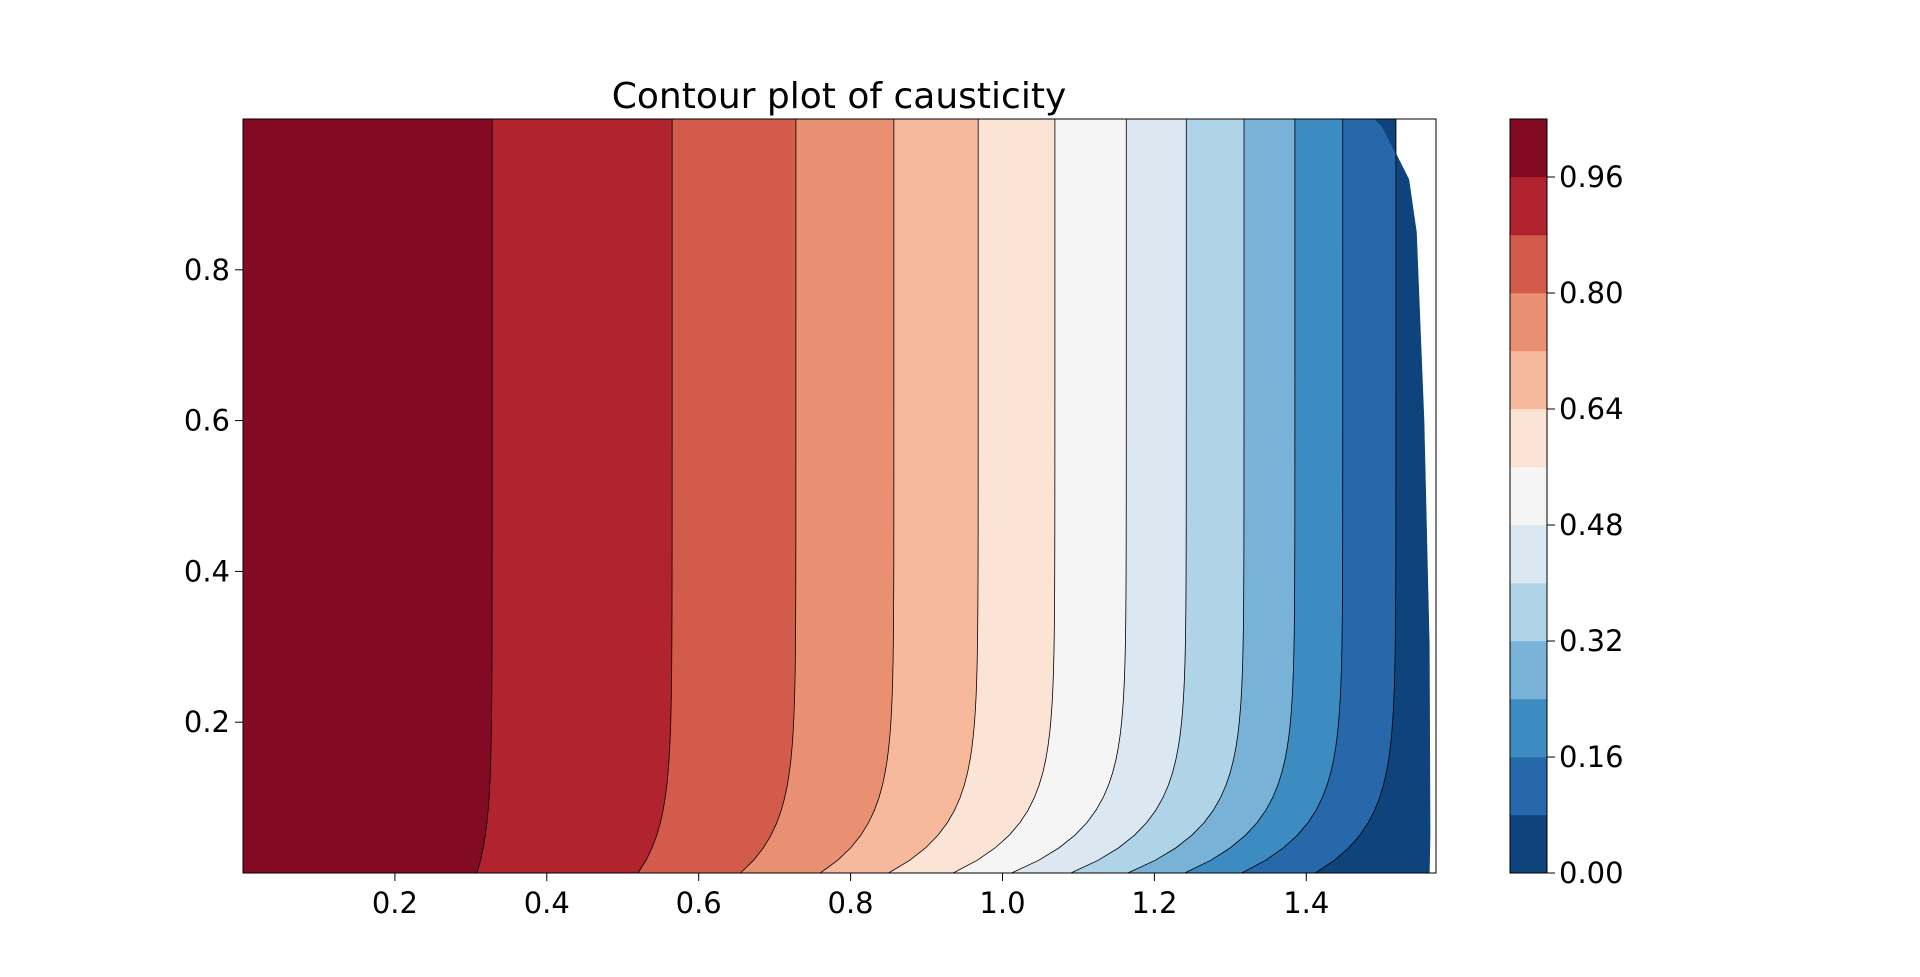 The width and height of the screenshot is (1920, 977). I want to click on colorbar-tick-label: 0.80, so click(1591, 293).